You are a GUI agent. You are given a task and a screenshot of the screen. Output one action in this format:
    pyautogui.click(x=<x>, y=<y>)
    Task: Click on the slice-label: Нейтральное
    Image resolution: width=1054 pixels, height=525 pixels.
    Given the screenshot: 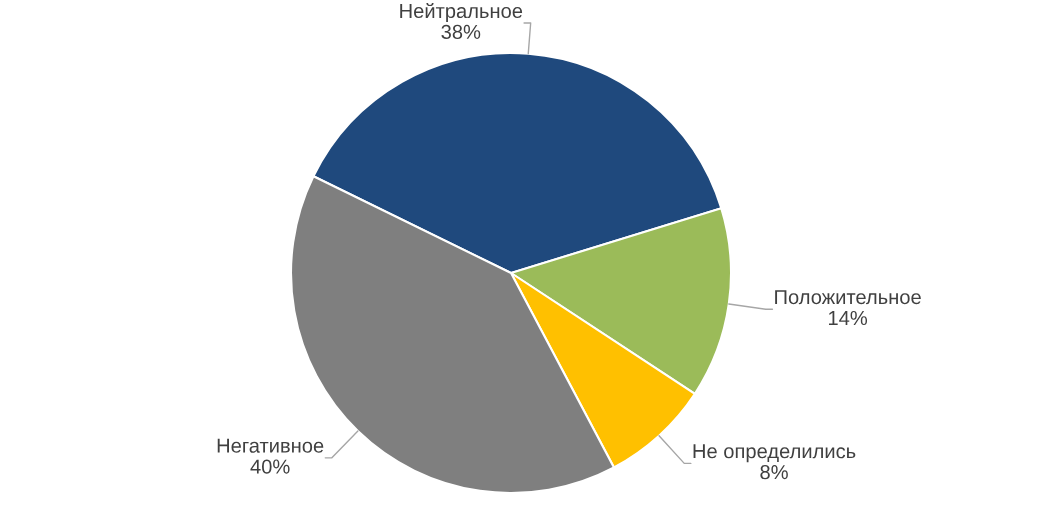 What is the action you would take?
    pyautogui.click(x=461, y=12)
    